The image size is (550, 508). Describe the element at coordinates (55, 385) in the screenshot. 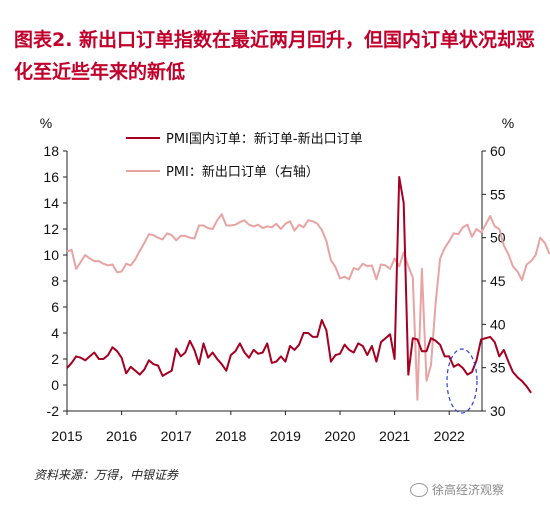

I see `left-tick-label: 0` at that location.